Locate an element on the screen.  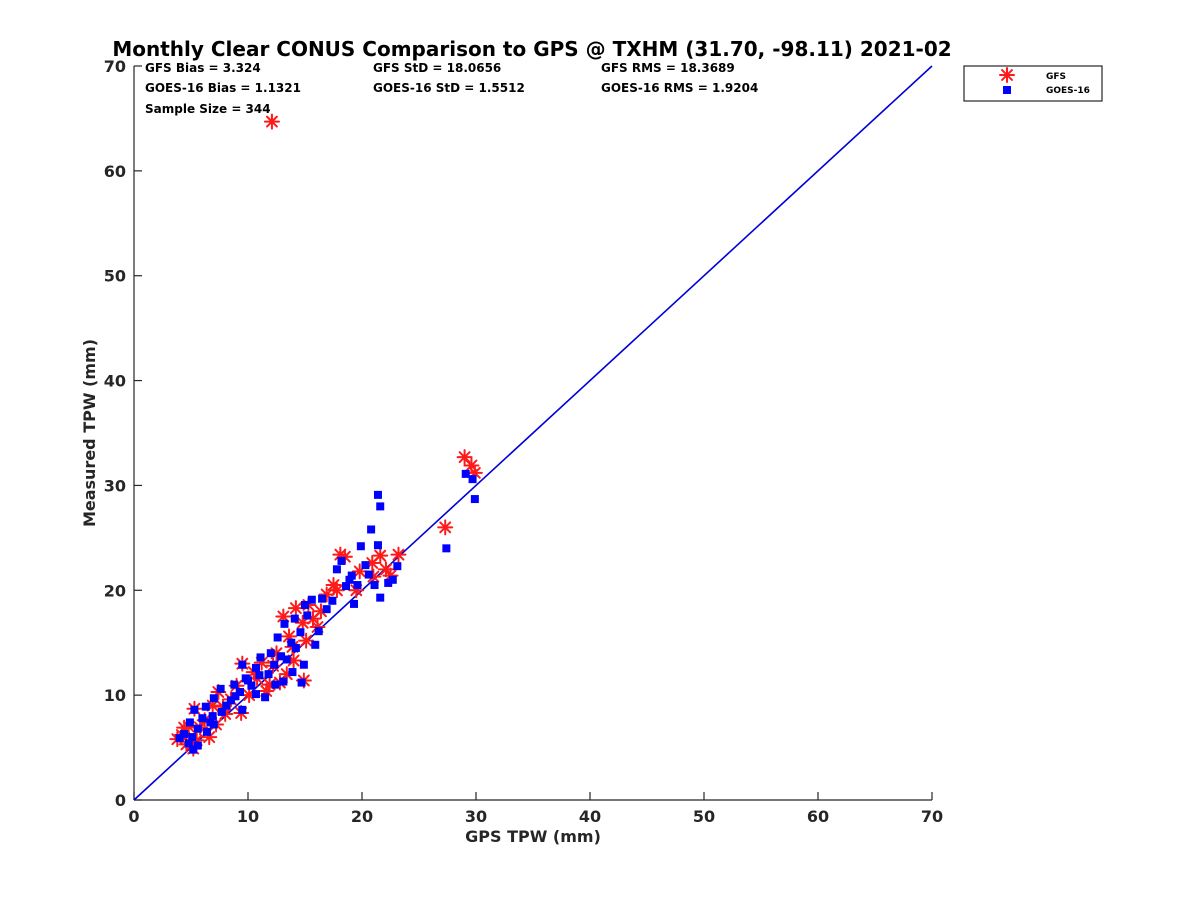
legend-gfs-label: GFS is located at coordinates (1056, 77).